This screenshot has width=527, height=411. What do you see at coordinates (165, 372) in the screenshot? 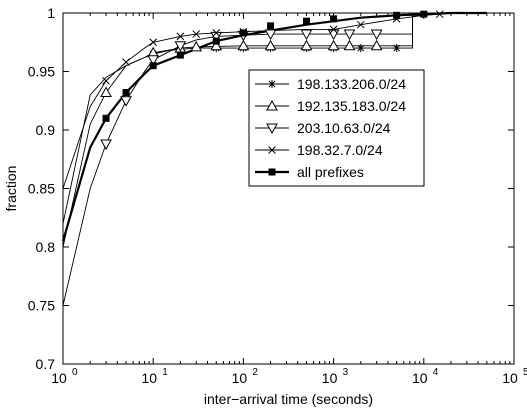
I see `x-tick-exponent: 1` at bounding box center [165, 372].